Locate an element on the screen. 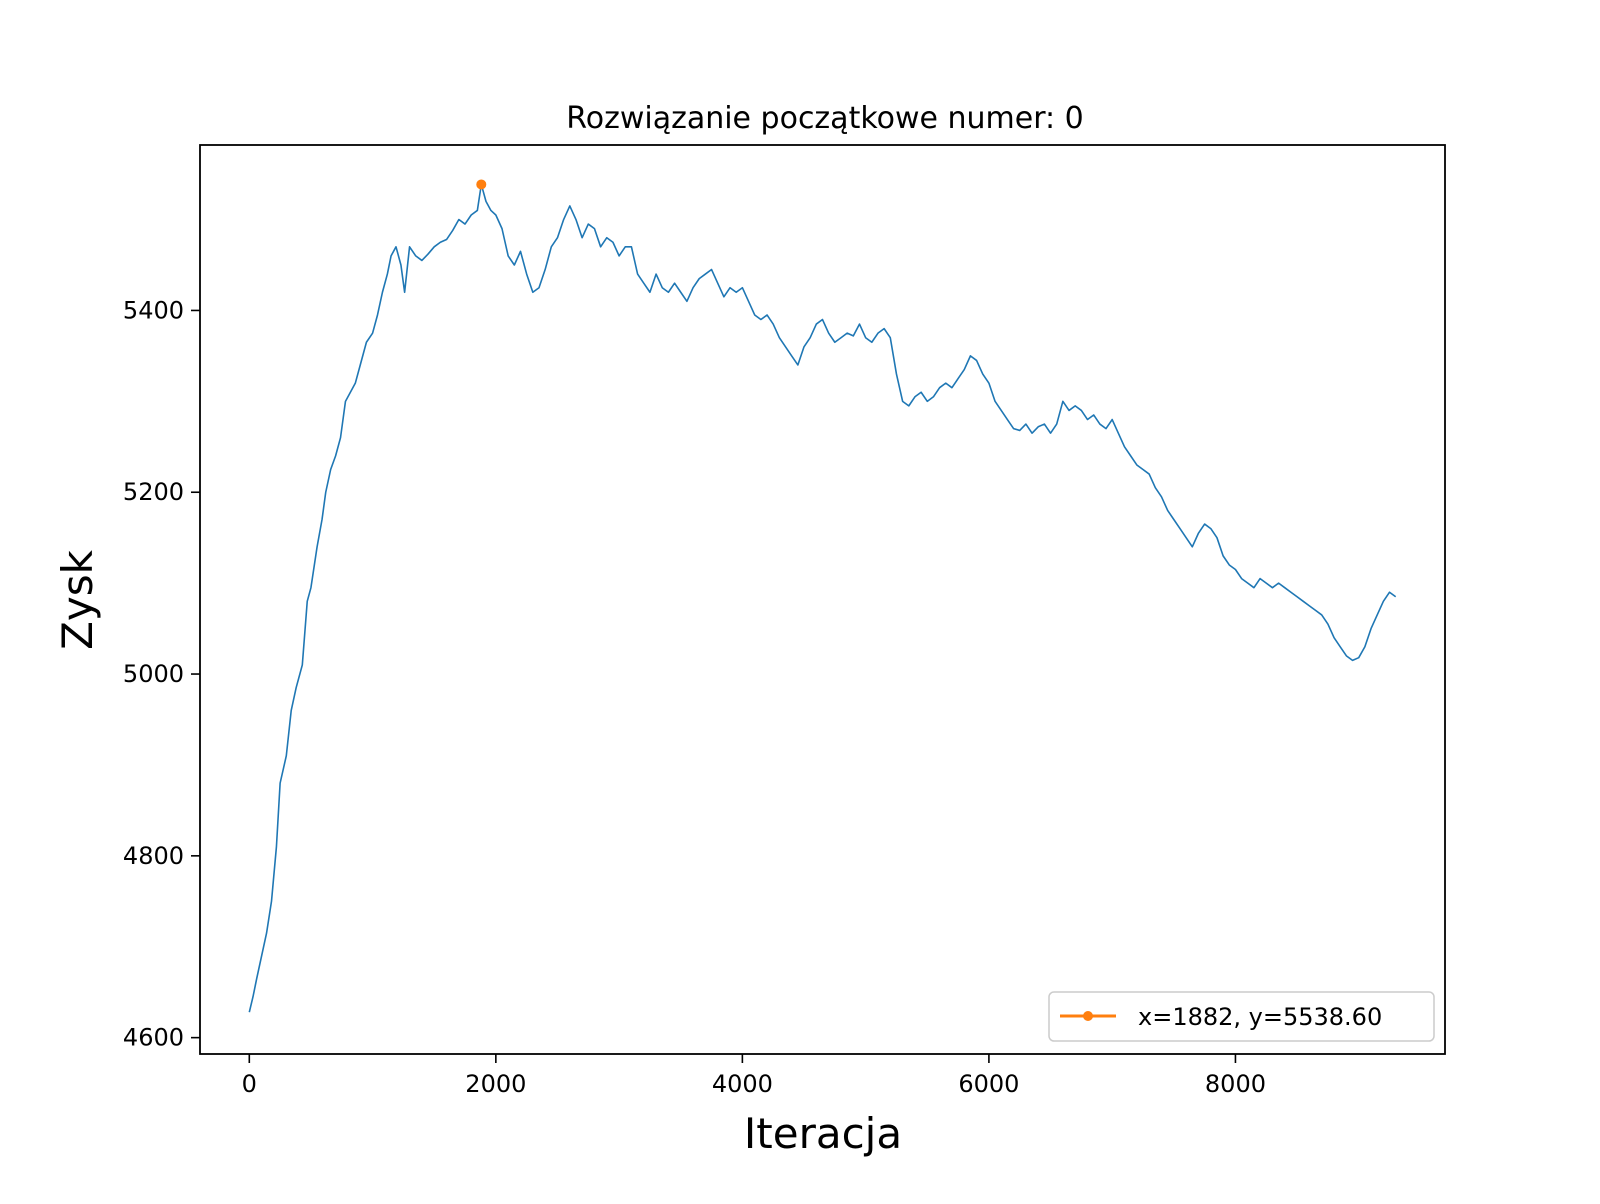 The height and width of the screenshot is (1204, 1600). x-axis-label: Iteracja is located at coordinates (823, 1133).